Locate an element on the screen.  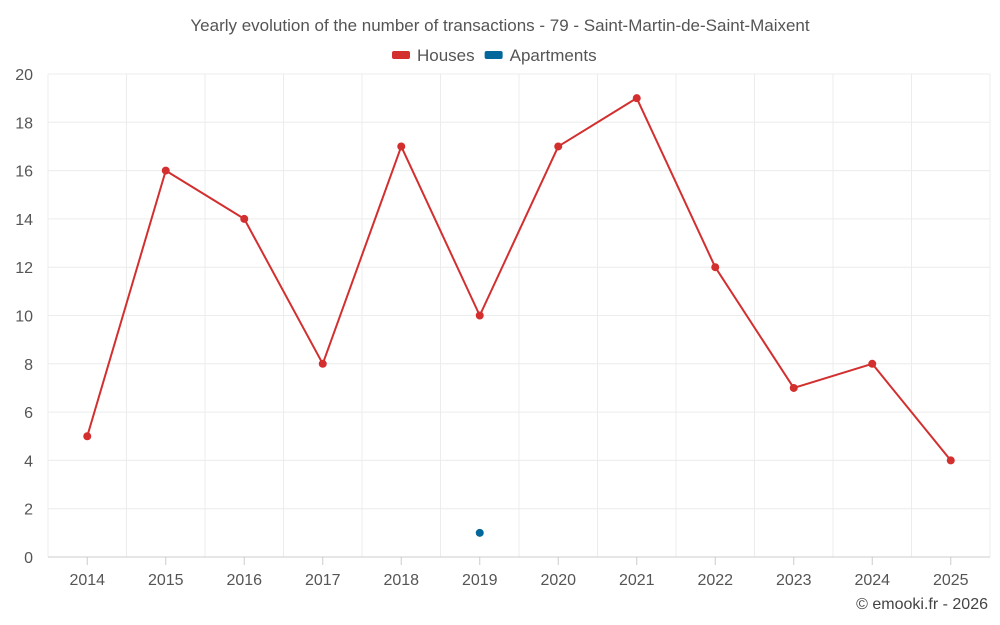
x-tick-label: 2017 is located at coordinates (323, 580).